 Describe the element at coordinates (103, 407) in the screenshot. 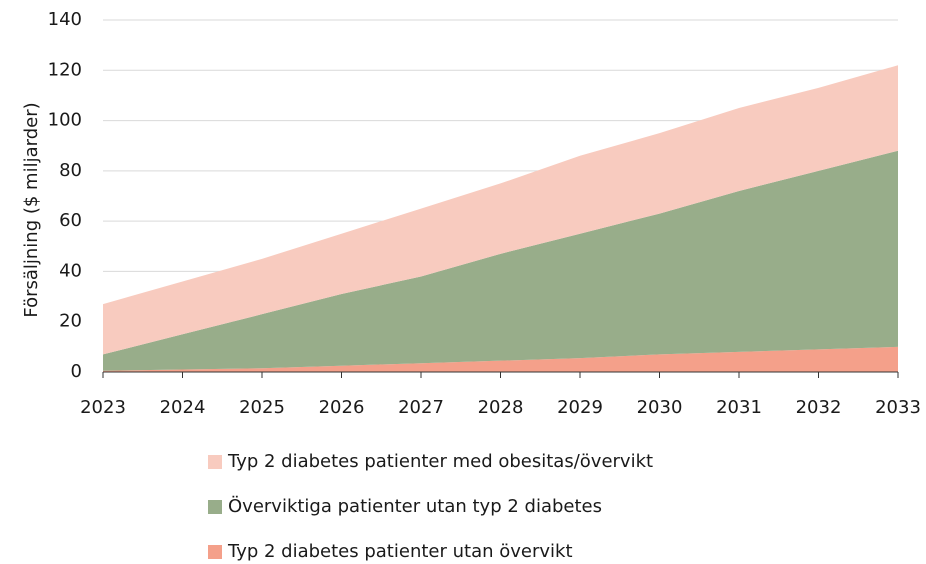

I see `x-tick-label: 2023` at that location.